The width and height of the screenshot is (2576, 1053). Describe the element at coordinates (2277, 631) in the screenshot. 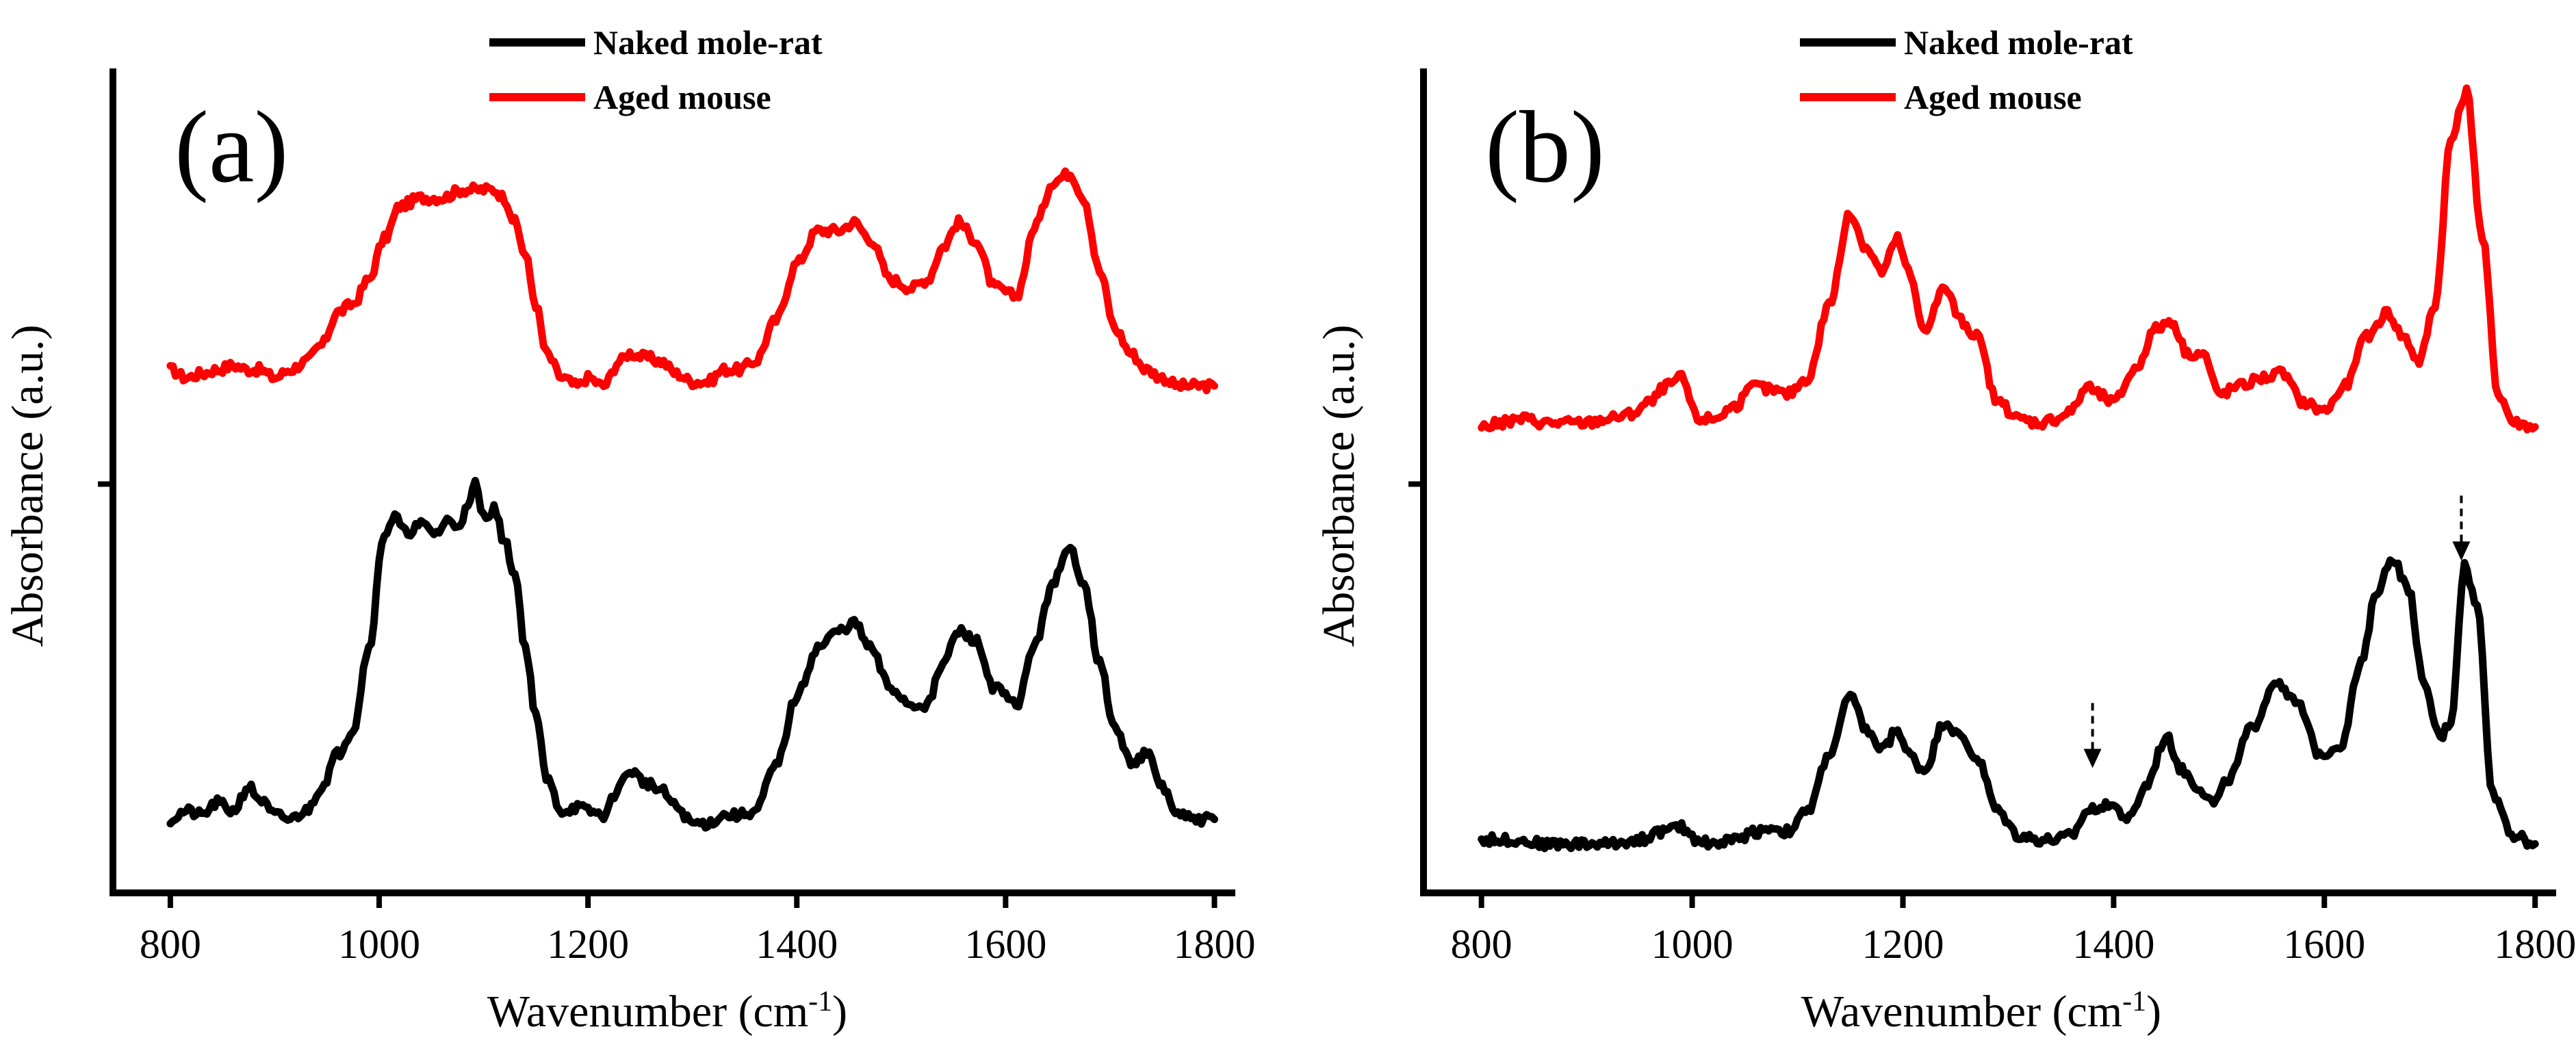

I see `annotations` at that location.